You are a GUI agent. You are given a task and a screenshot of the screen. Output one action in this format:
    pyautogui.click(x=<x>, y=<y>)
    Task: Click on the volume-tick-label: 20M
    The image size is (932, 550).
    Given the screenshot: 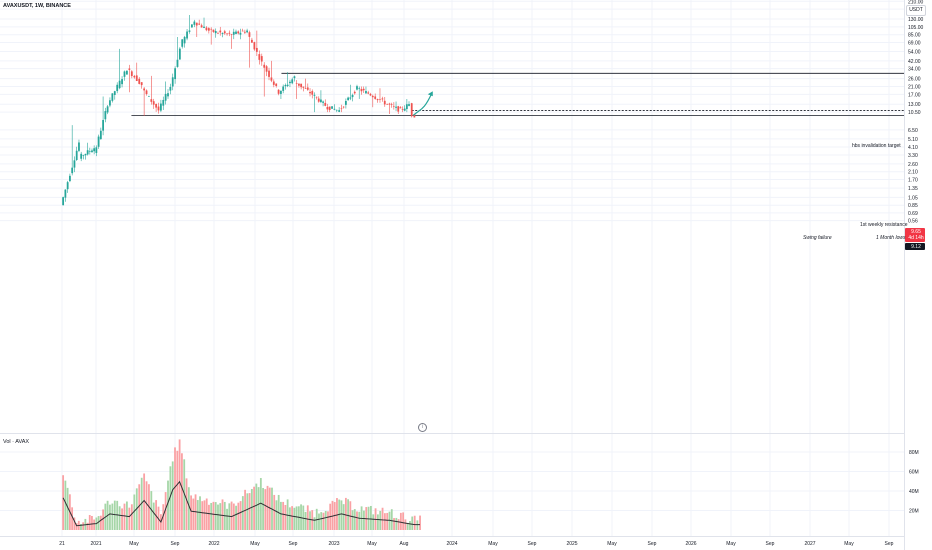 What is the action you would take?
    pyautogui.click(x=914, y=512)
    